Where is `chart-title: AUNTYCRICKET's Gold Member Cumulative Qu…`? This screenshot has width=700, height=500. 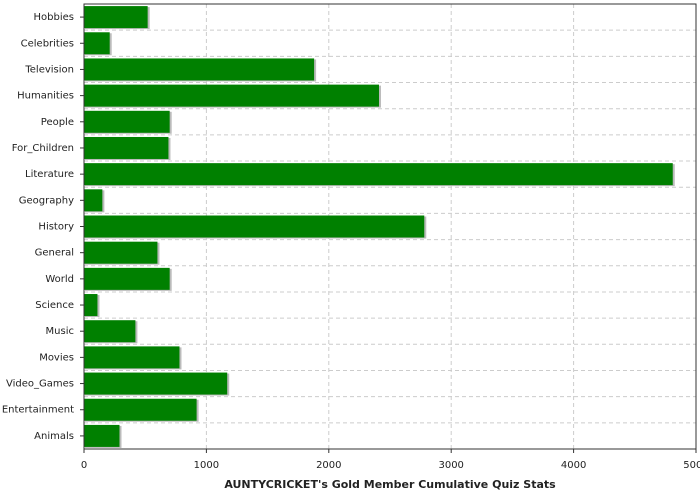 chart-title: AUNTYCRICKET's Gold Member Cumulative Qu… is located at coordinates (390, 484).